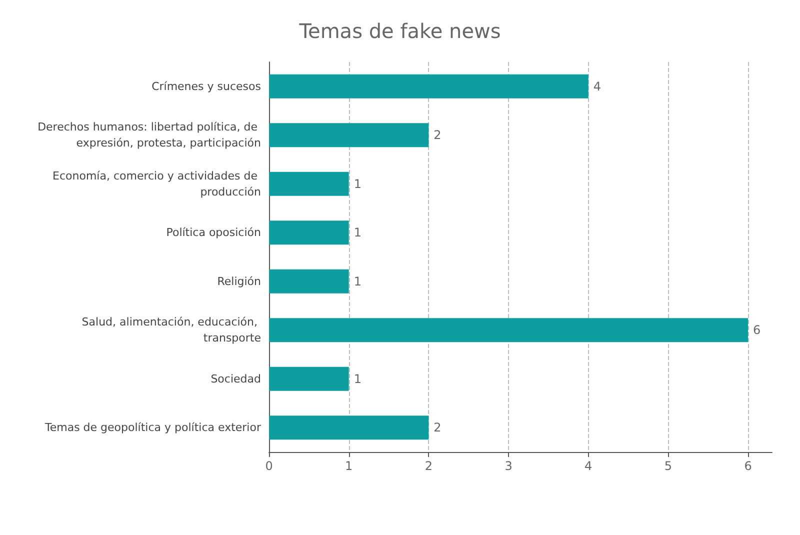  I want to click on chart-title: Temas de fake news, so click(399, 31).